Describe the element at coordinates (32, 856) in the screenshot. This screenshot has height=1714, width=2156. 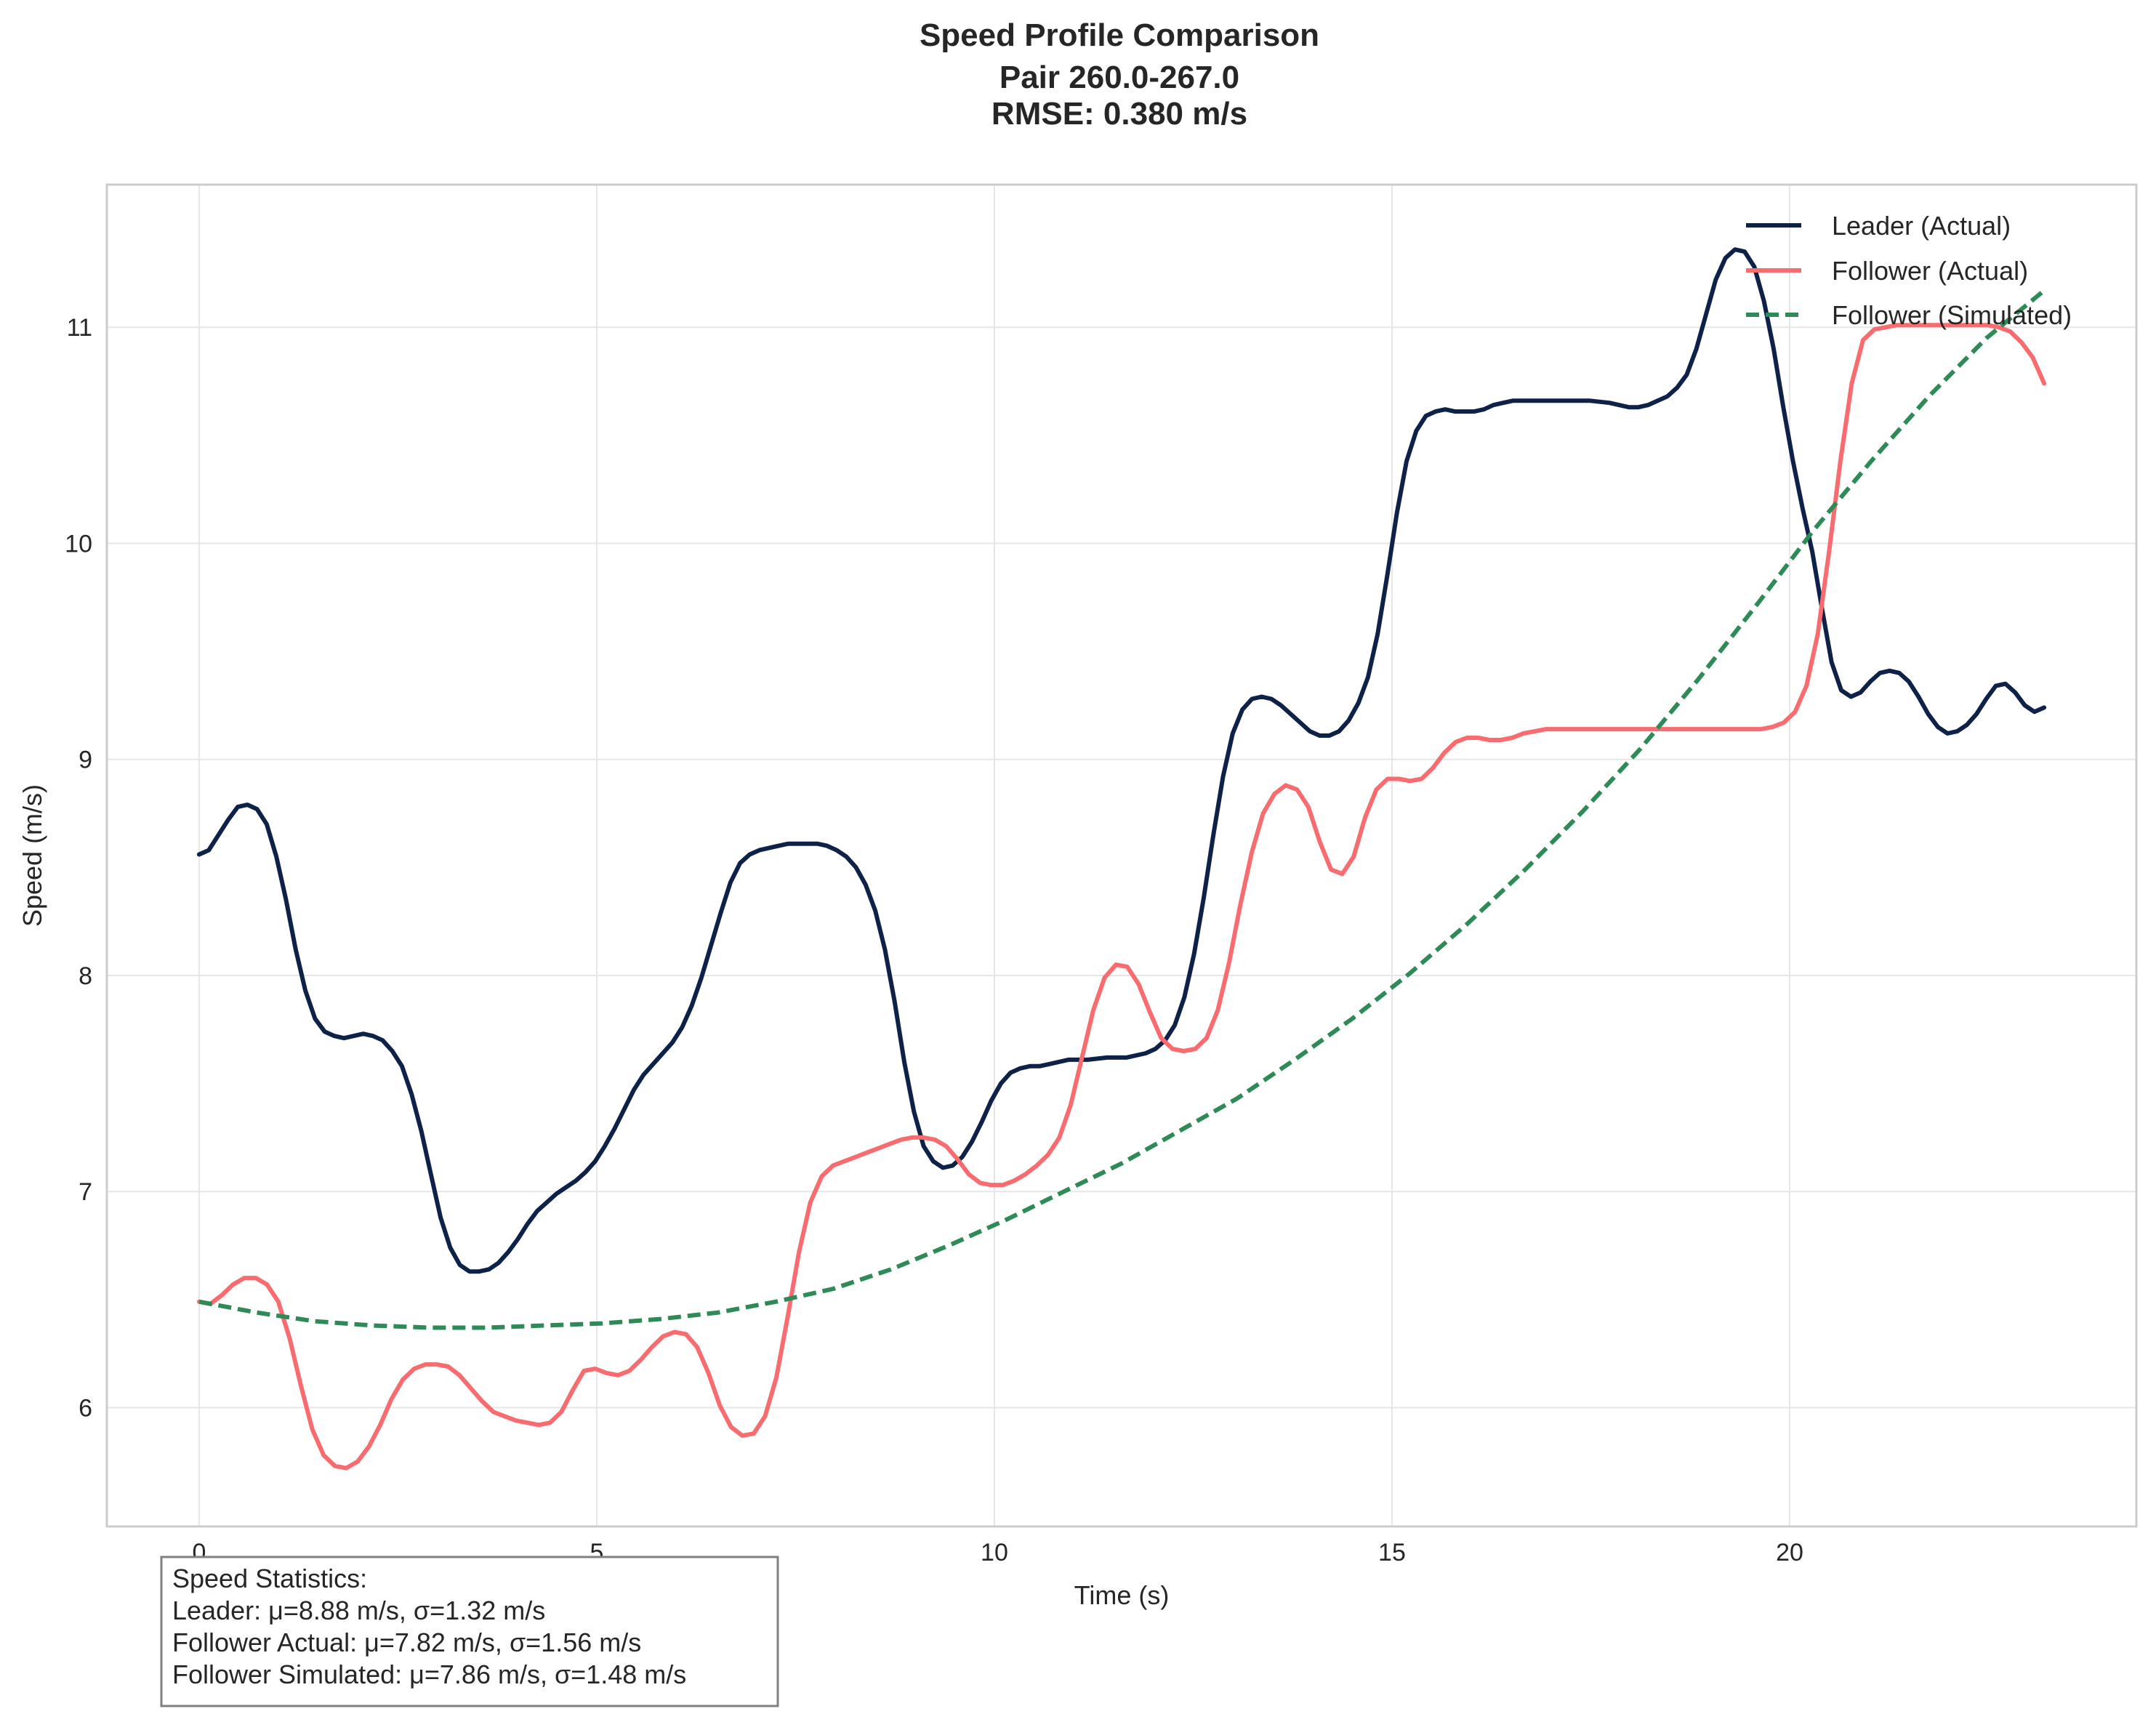
I see `y-axis-label: Speed (m/s)` at that location.